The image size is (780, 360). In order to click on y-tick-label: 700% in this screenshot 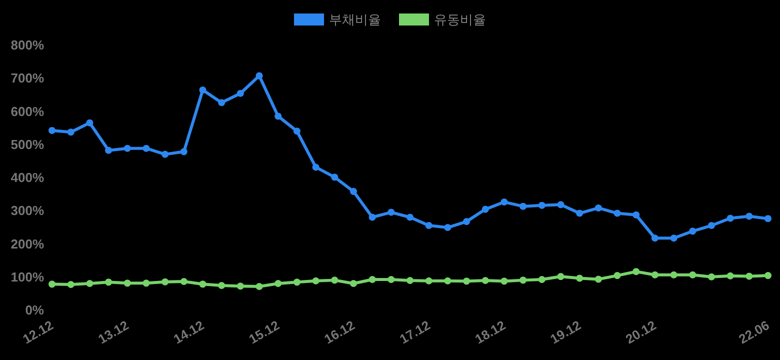, I will do `click(27, 78)`.